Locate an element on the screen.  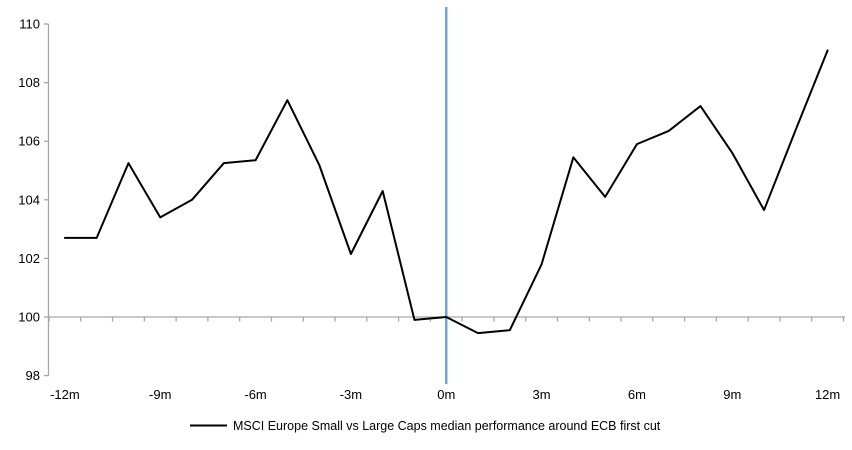
x-tick-label: 9m is located at coordinates (732, 394).